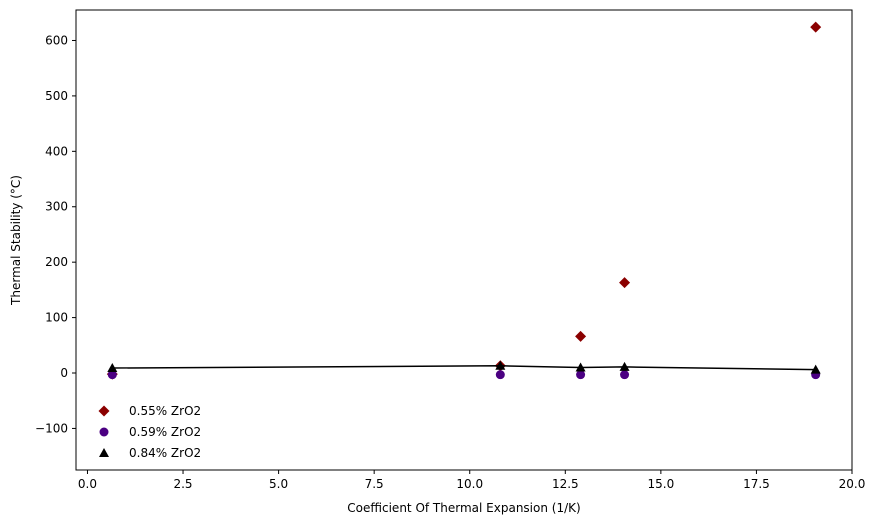 The height and width of the screenshot is (525, 877). Describe the element at coordinates (374, 484) in the screenshot. I see `x-tick-label: 7.5` at that location.